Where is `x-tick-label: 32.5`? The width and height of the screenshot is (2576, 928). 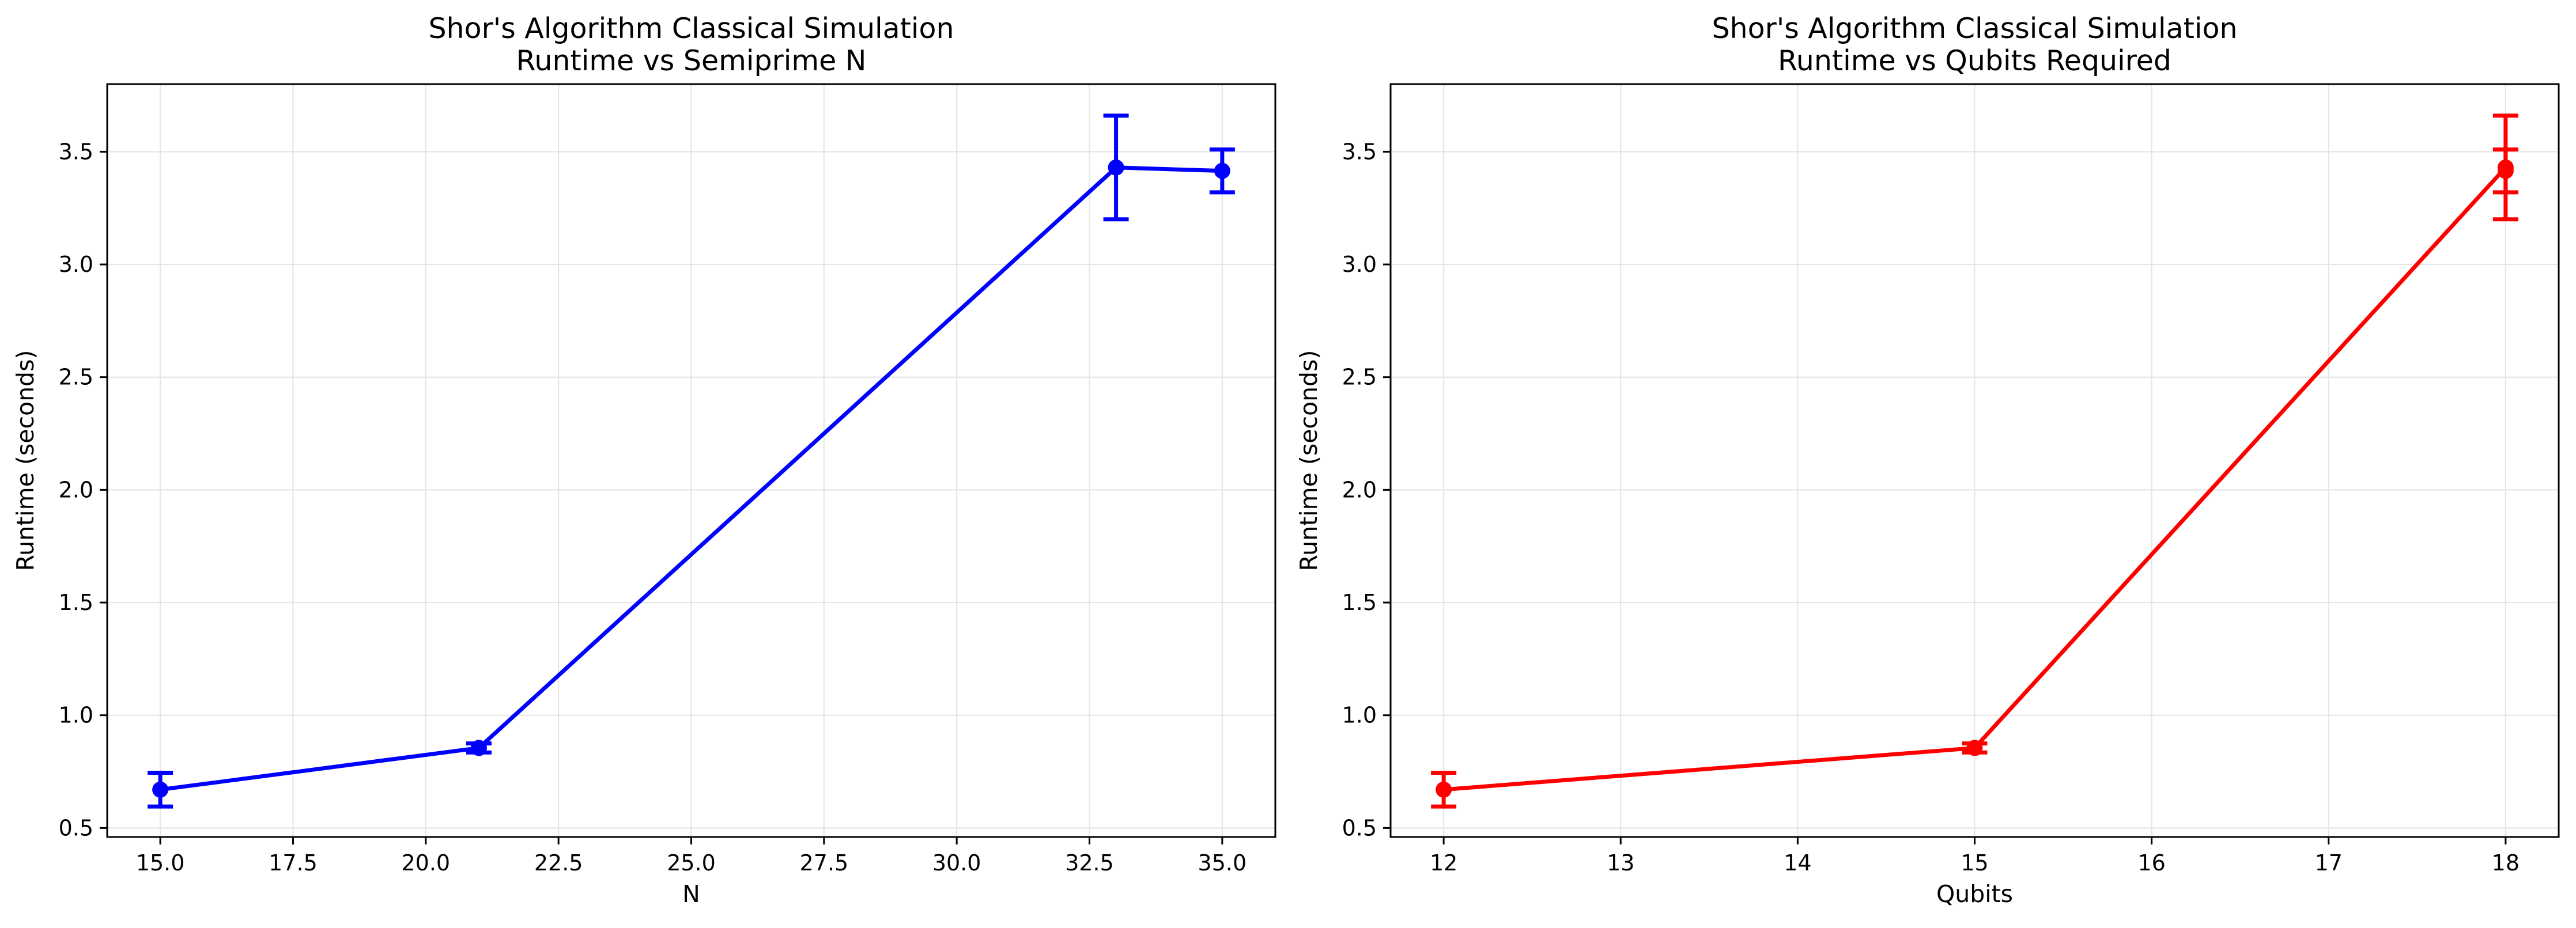 x-tick-label: 32.5 is located at coordinates (1089, 863).